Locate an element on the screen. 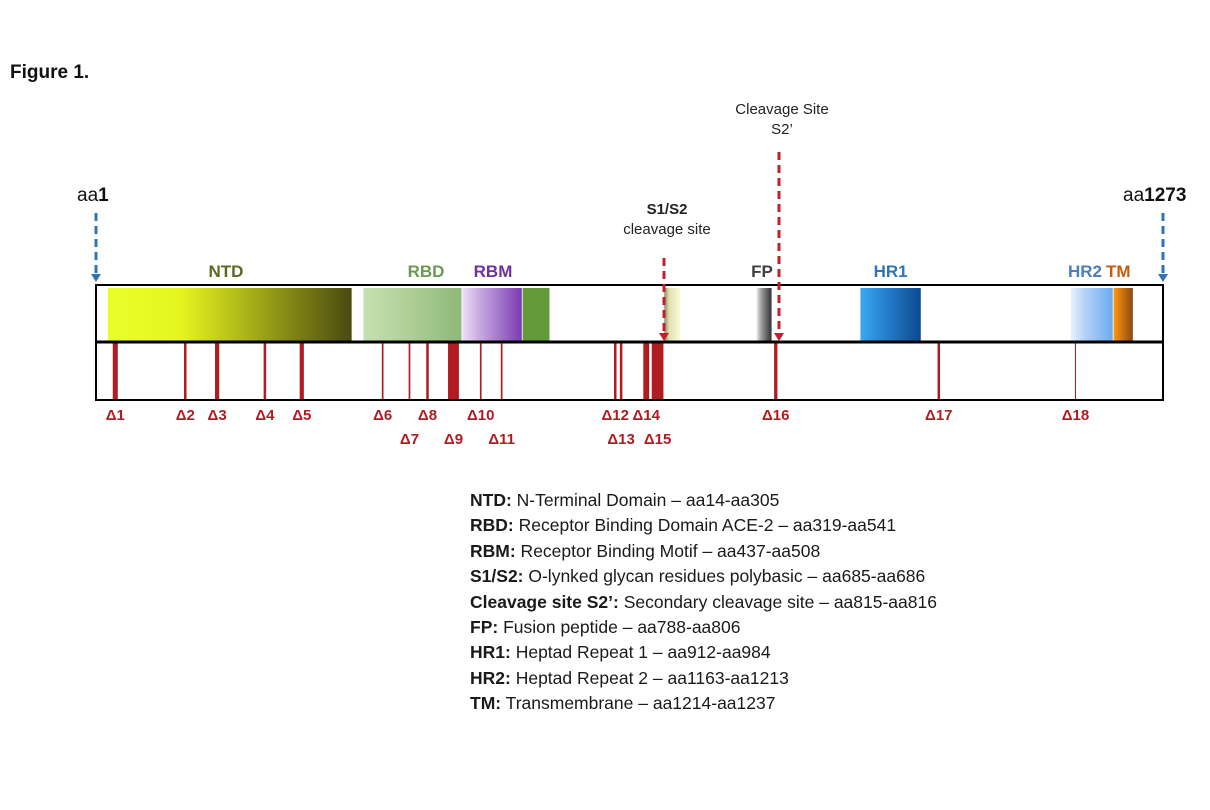 This screenshot has height=810, width=1210. legend-key: Cleavage site S2’: is located at coordinates (544, 601).